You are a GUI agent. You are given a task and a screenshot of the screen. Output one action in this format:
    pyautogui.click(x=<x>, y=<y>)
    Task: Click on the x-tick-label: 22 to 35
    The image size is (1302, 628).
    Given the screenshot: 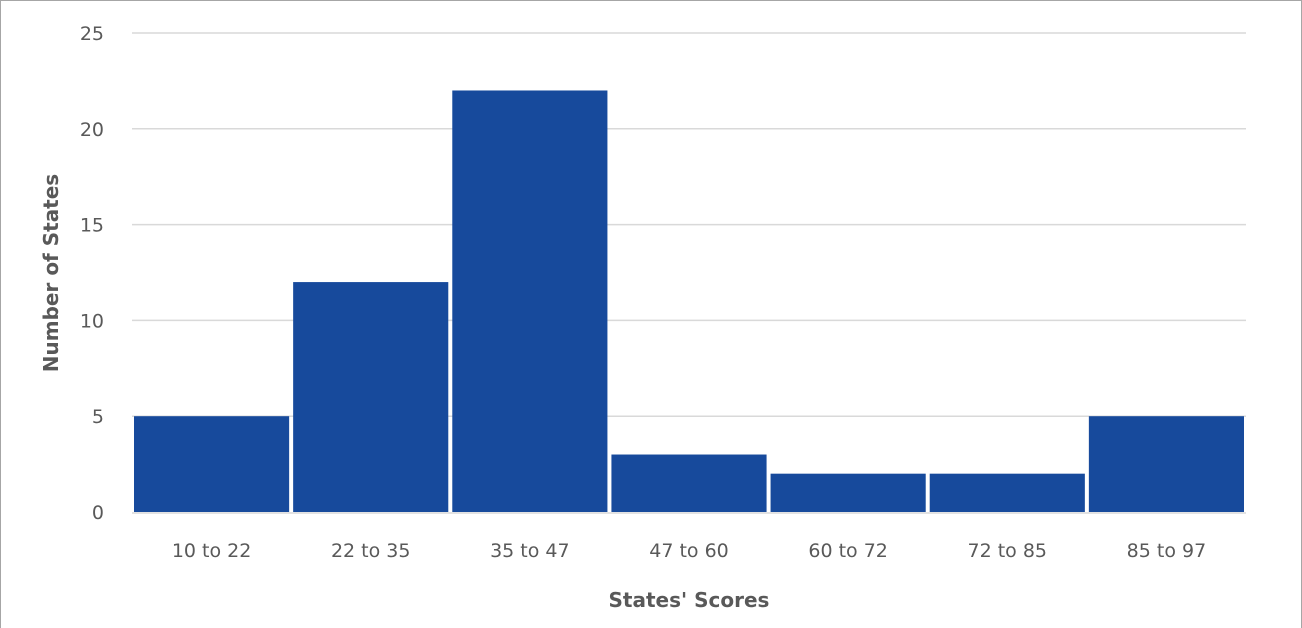 What is the action you would take?
    pyautogui.click(x=371, y=551)
    